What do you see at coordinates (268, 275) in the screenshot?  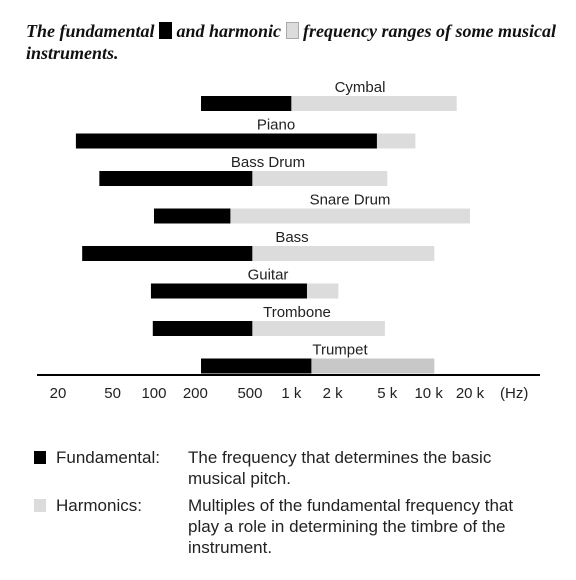 I see `guitar-label: Guitar` at bounding box center [268, 275].